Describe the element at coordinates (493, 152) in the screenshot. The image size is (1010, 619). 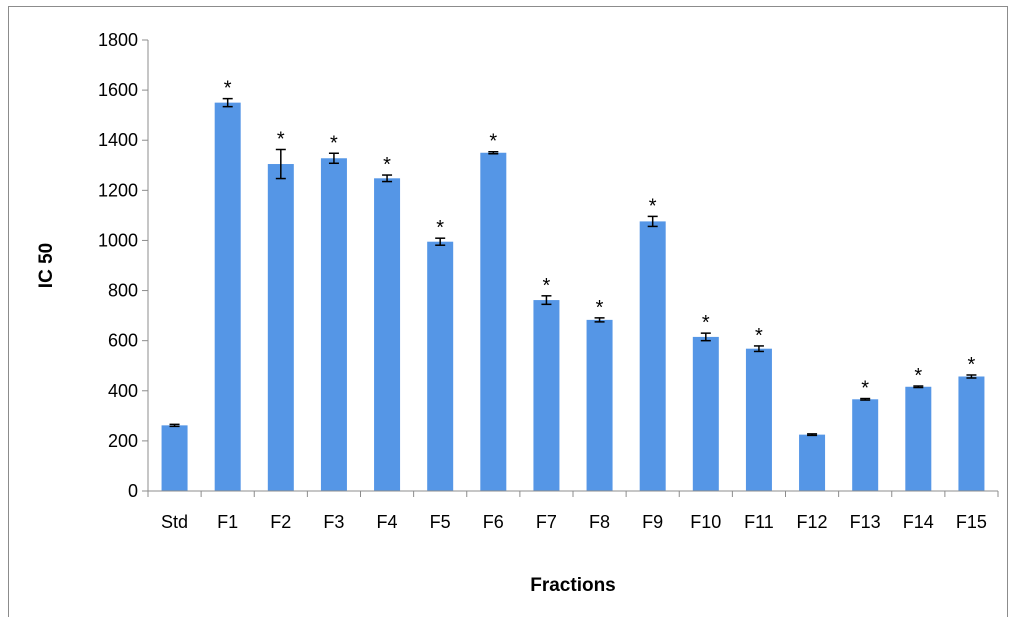
I see `error-bar-f6` at that location.